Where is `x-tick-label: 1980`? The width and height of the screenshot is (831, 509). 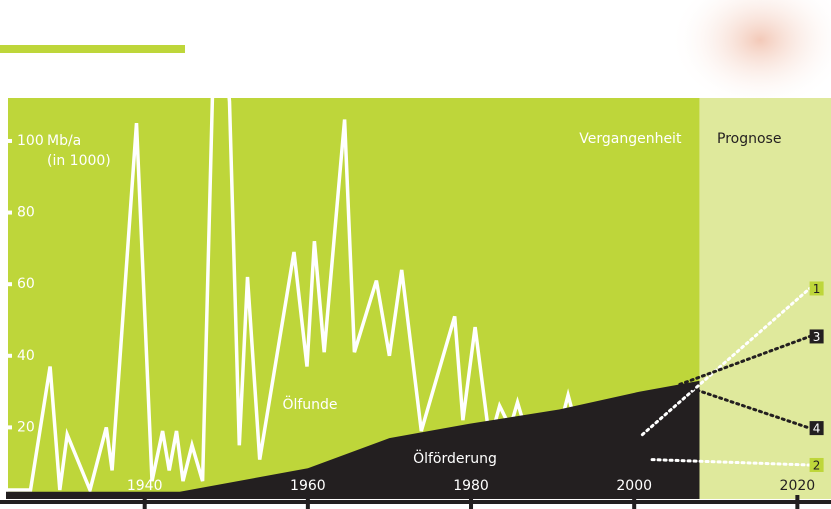 x-tick-label: 1980 is located at coordinates (471, 486).